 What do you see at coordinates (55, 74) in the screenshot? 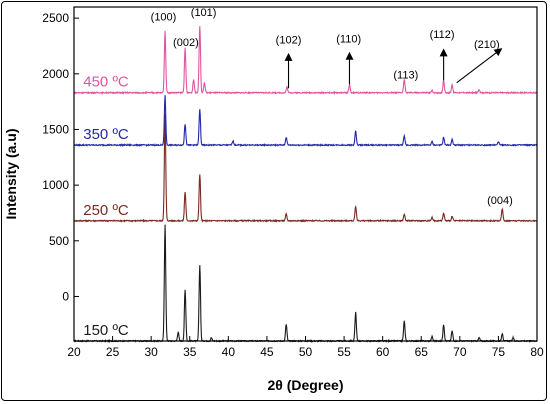
I see `y-tick-label: 2000` at bounding box center [55, 74].